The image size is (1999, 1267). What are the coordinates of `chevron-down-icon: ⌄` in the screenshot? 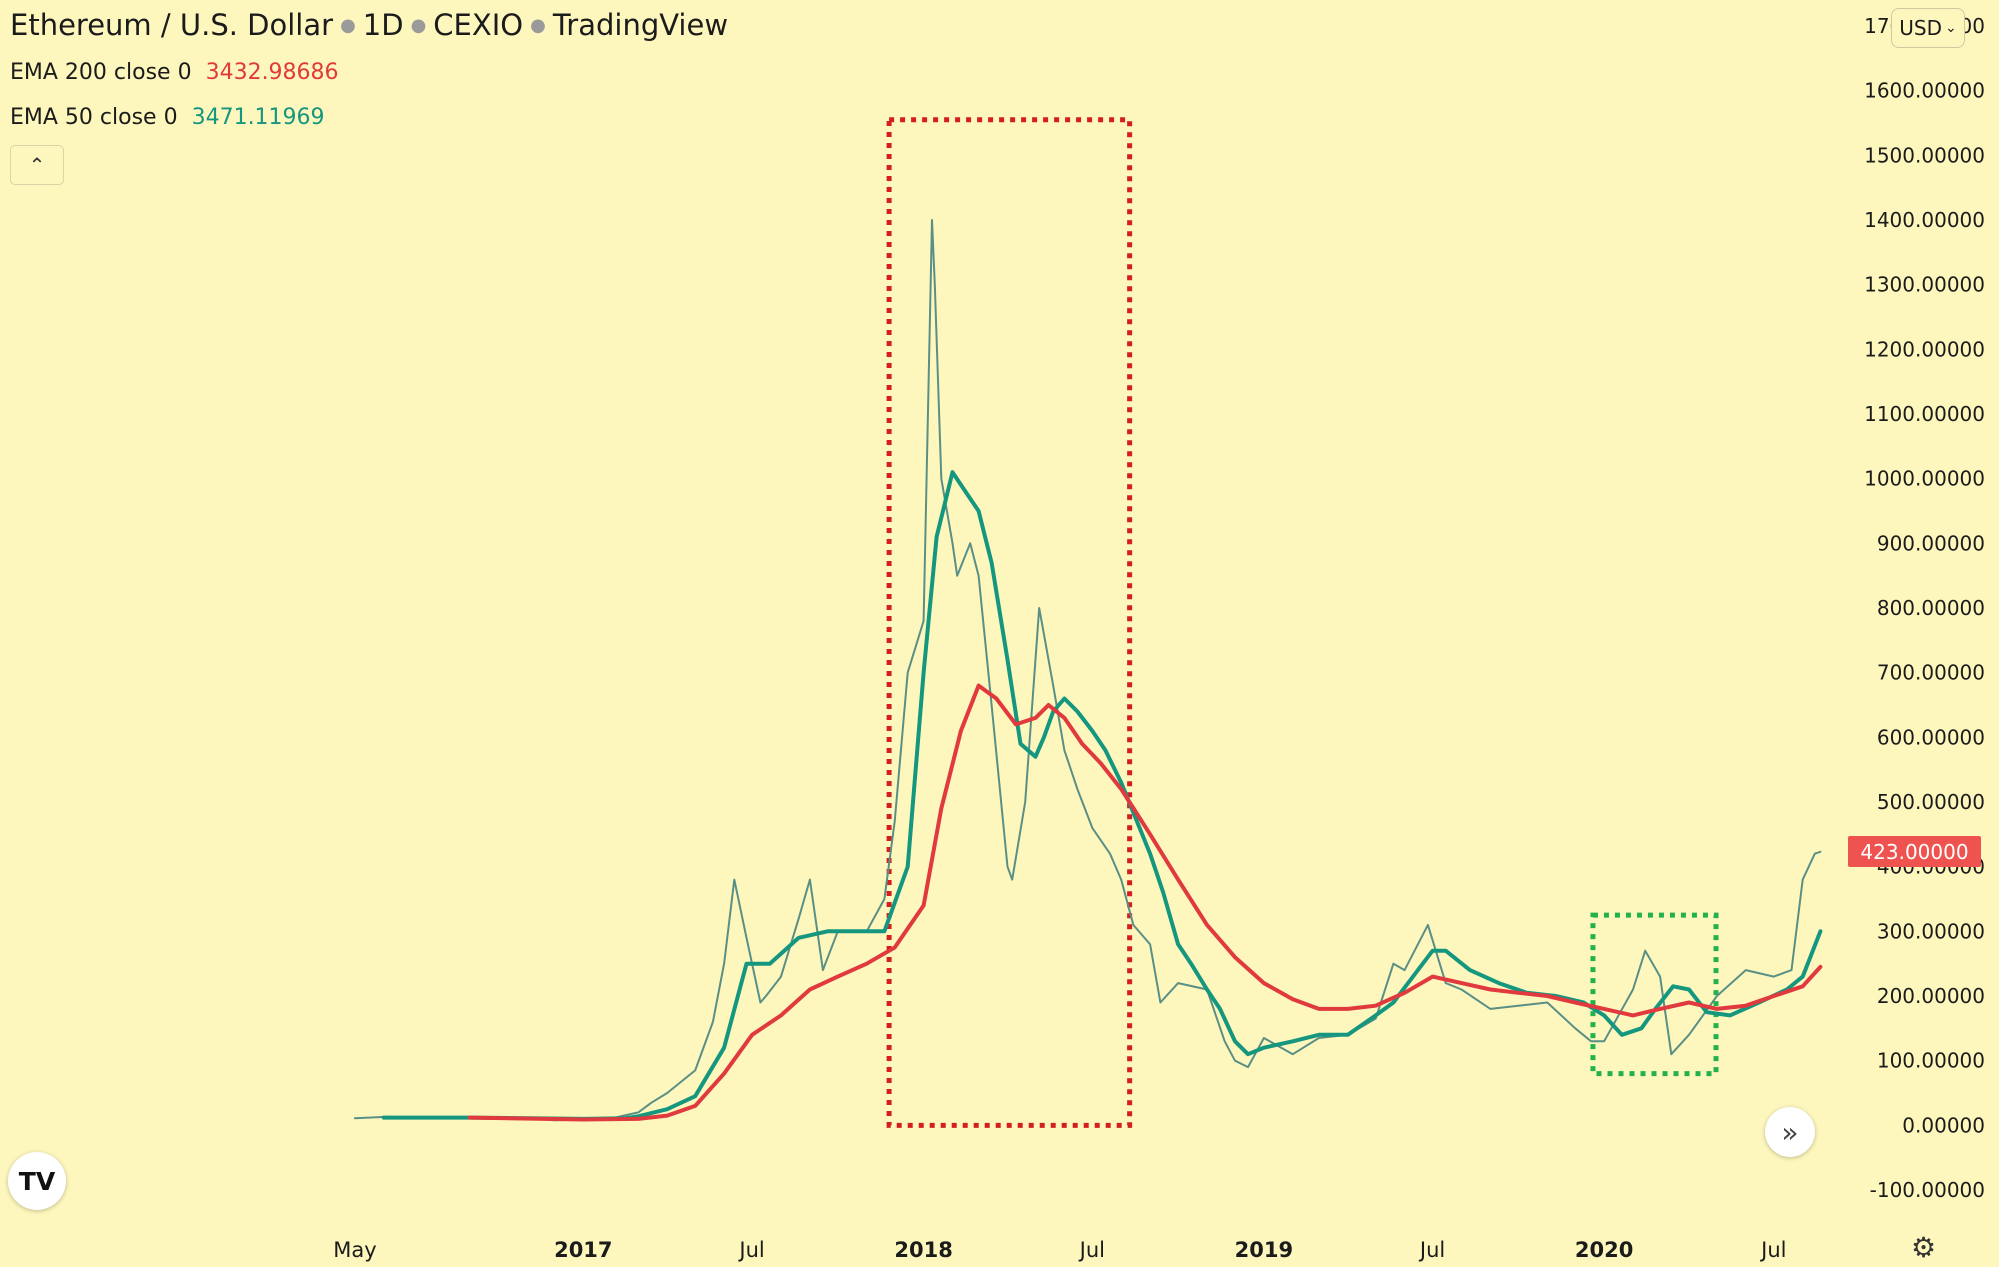 It's located at (1951, 28).